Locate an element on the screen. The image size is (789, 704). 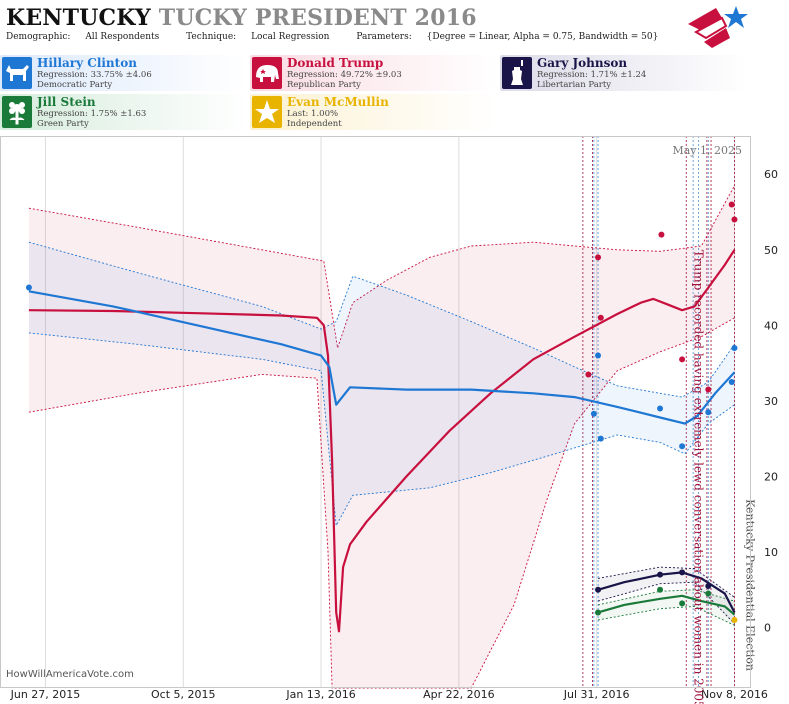
y-tick-label: 40 is located at coordinates (771, 325).